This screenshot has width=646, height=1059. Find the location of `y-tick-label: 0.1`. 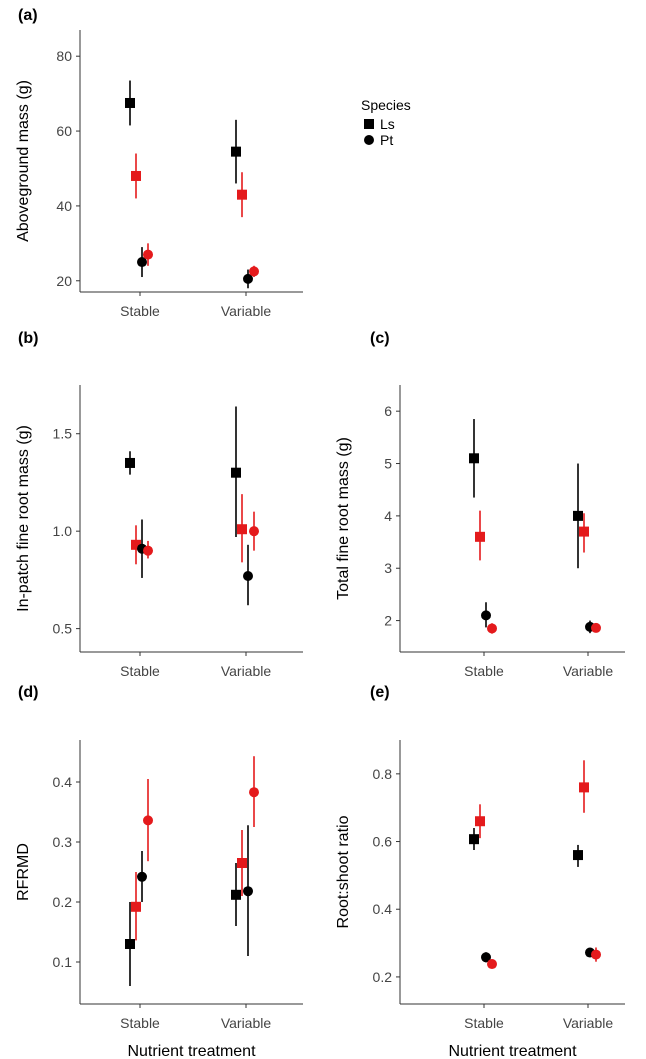

y-tick-label: 0.1 is located at coordinates (63, 962).